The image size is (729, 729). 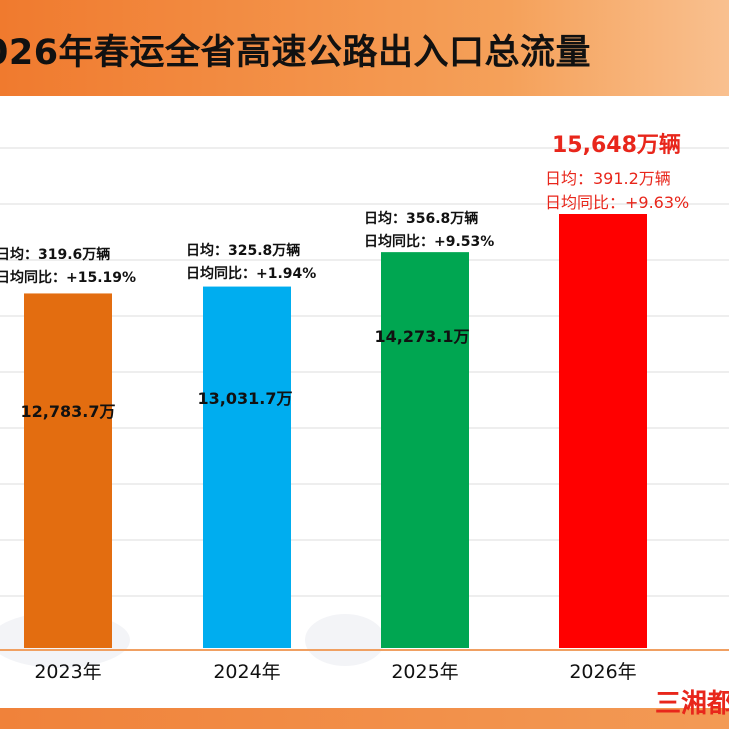 I want to click on yoy-change-label: 日均同比：+9.63%, so click(x=617, y=202).